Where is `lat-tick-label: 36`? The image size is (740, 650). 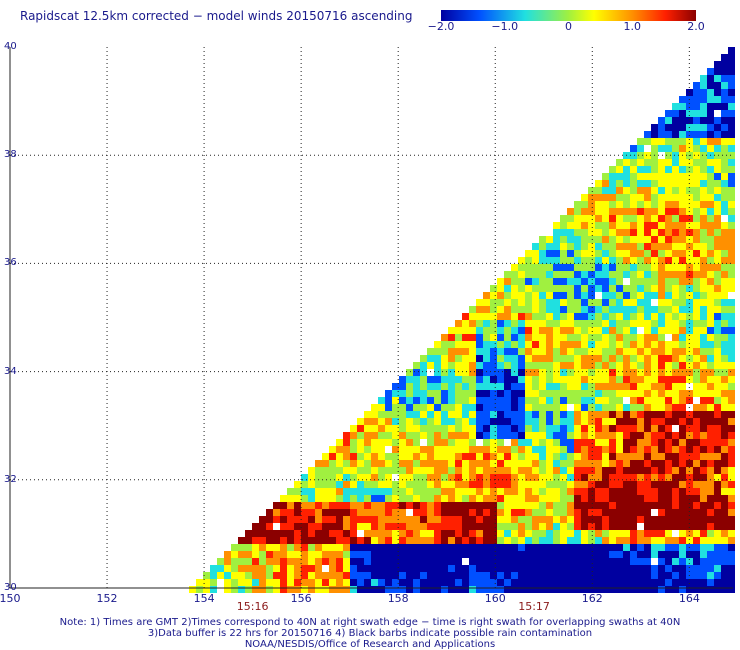
lat-tick-label: 36 is located at coordinates (10, 263).